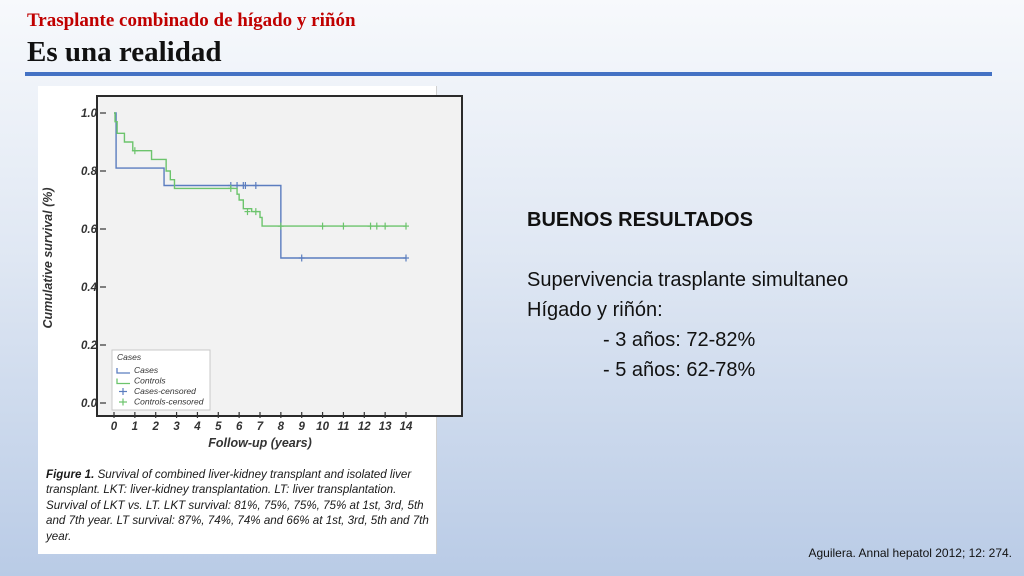  What do you see at coordinates (176, 427) in the screenshot?
I see `x-tick-label: 3` at bounding box center [176, 427].